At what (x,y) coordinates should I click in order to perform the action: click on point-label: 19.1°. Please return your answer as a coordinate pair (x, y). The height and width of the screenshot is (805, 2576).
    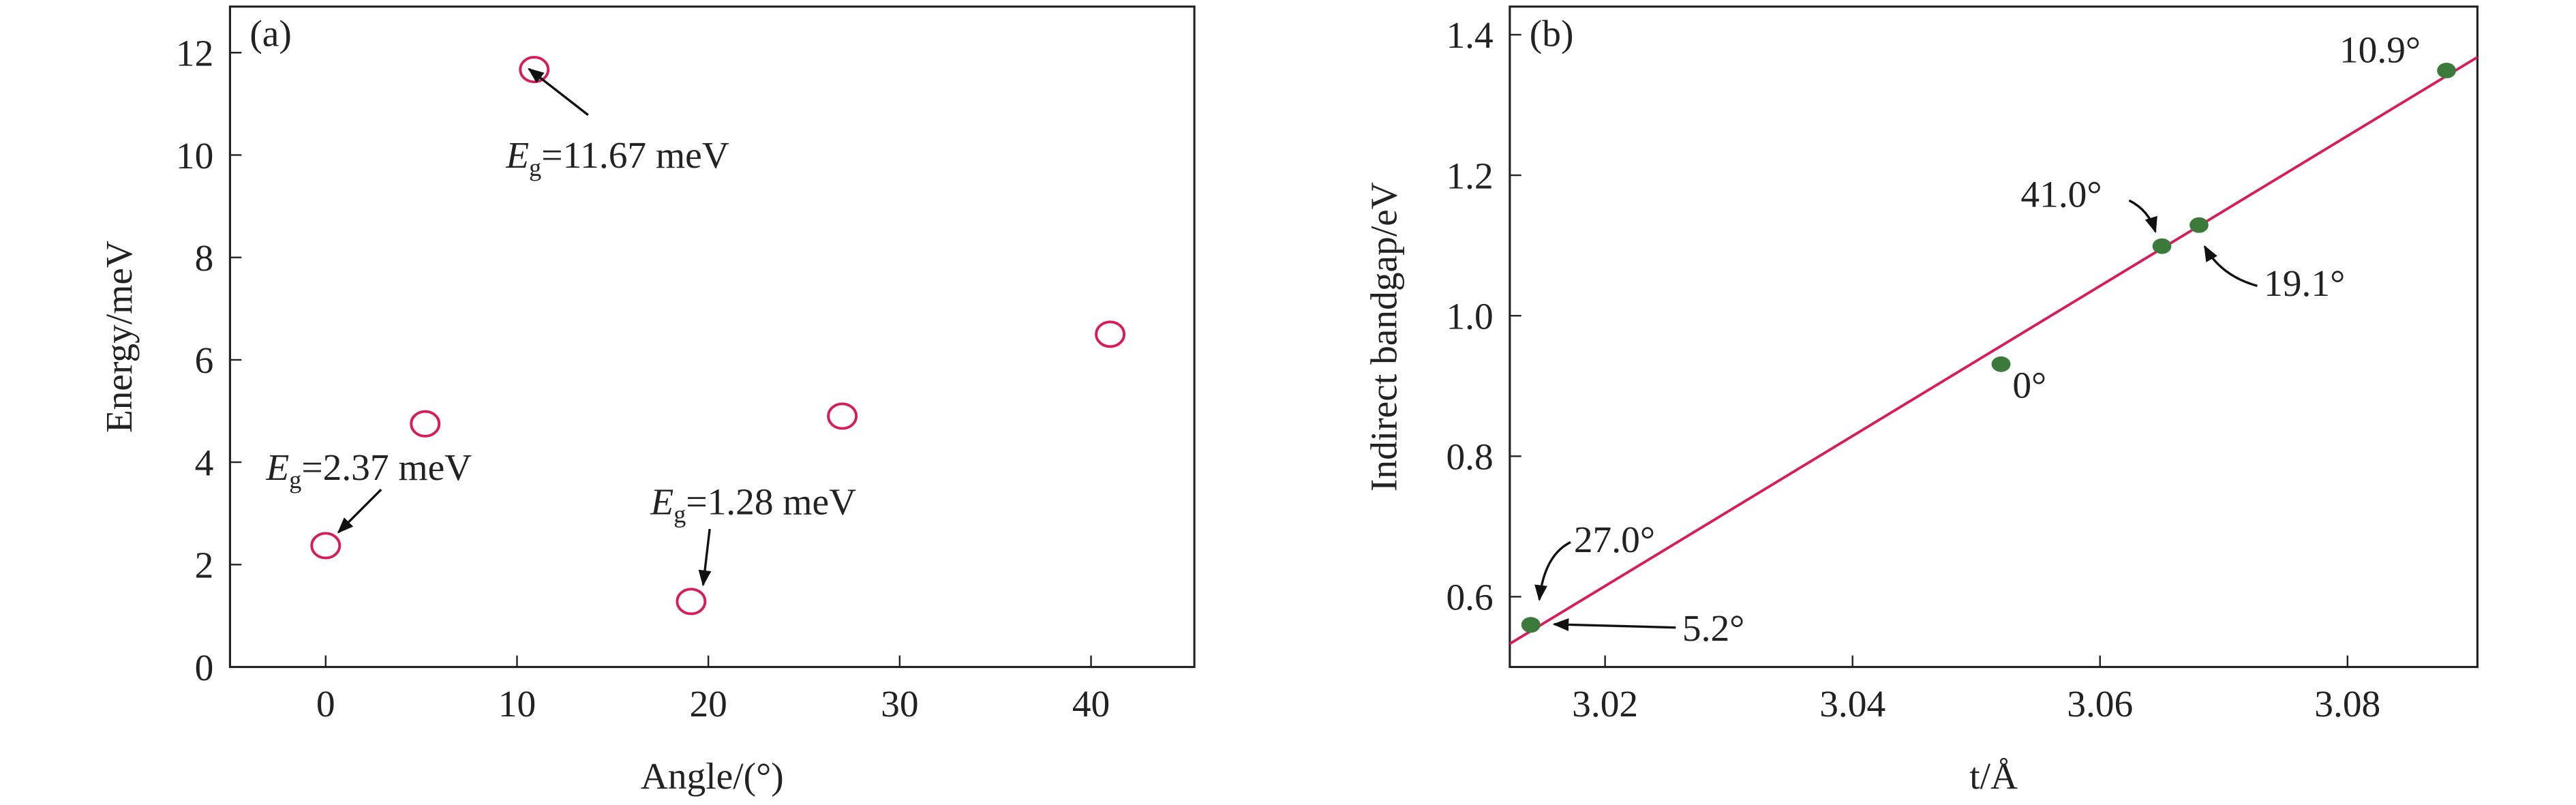
    Looking at the image, I should click on (2304, 283).